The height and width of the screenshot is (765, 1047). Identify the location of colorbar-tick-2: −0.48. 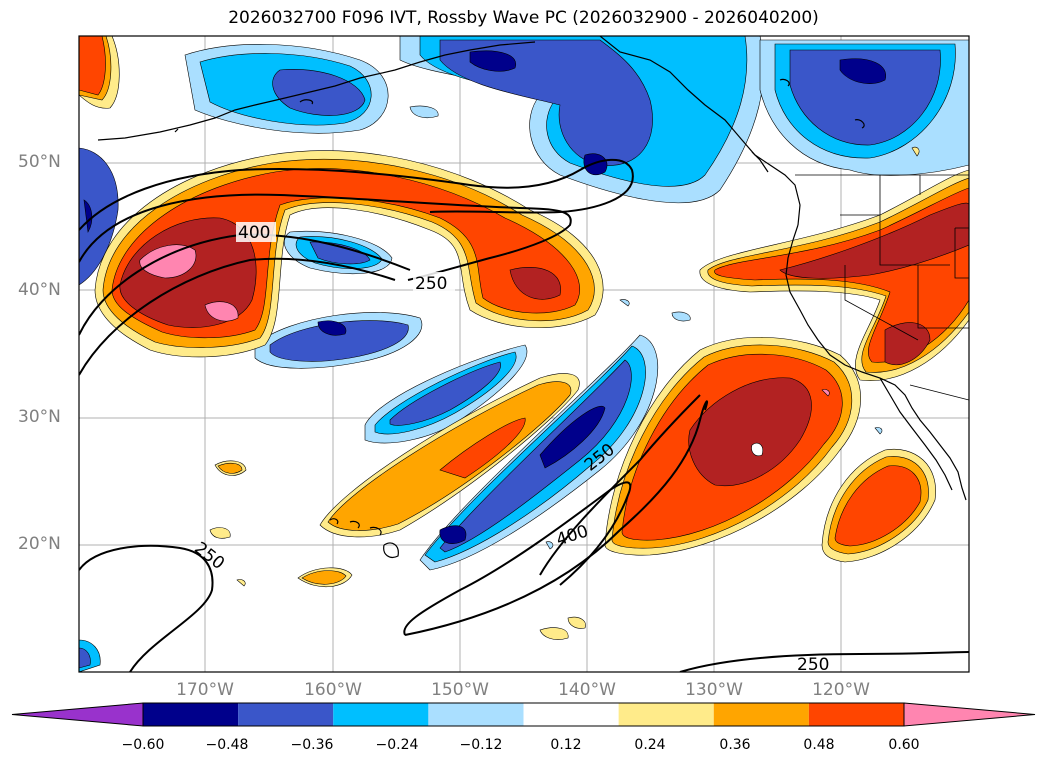
(227, 745).